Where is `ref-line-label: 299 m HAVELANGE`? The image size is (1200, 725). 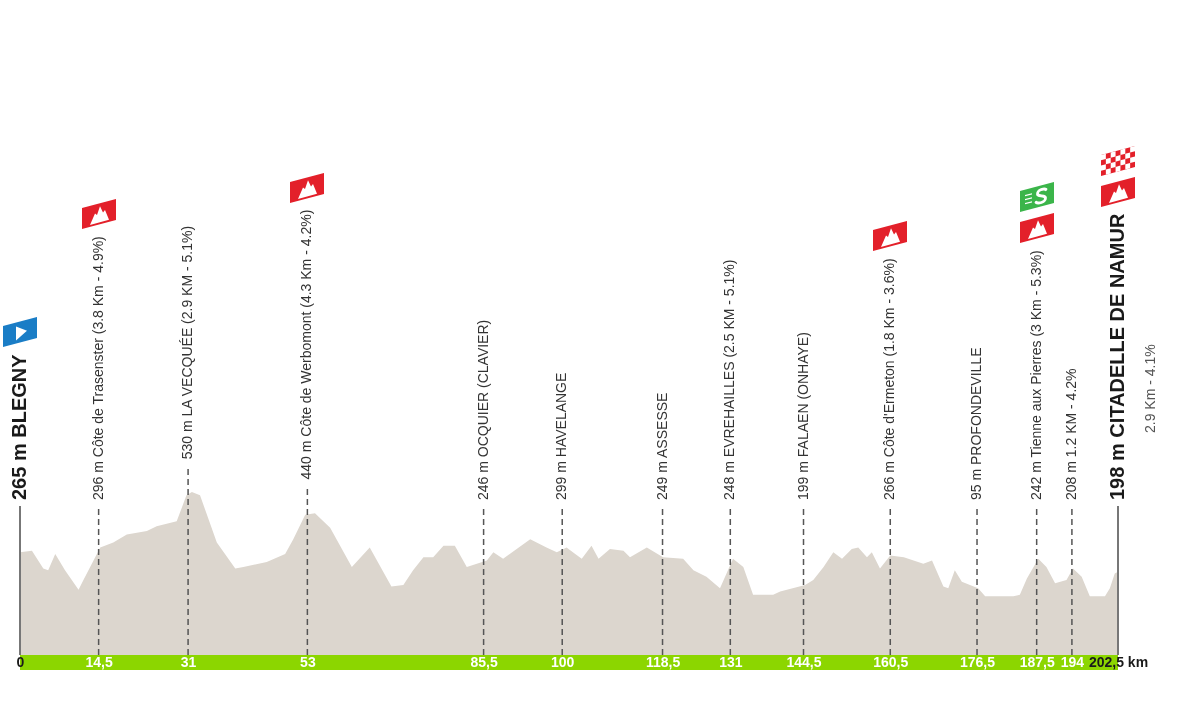 ref-line-label: 299 m HAVELANGE is located at coordinates (561, 436).